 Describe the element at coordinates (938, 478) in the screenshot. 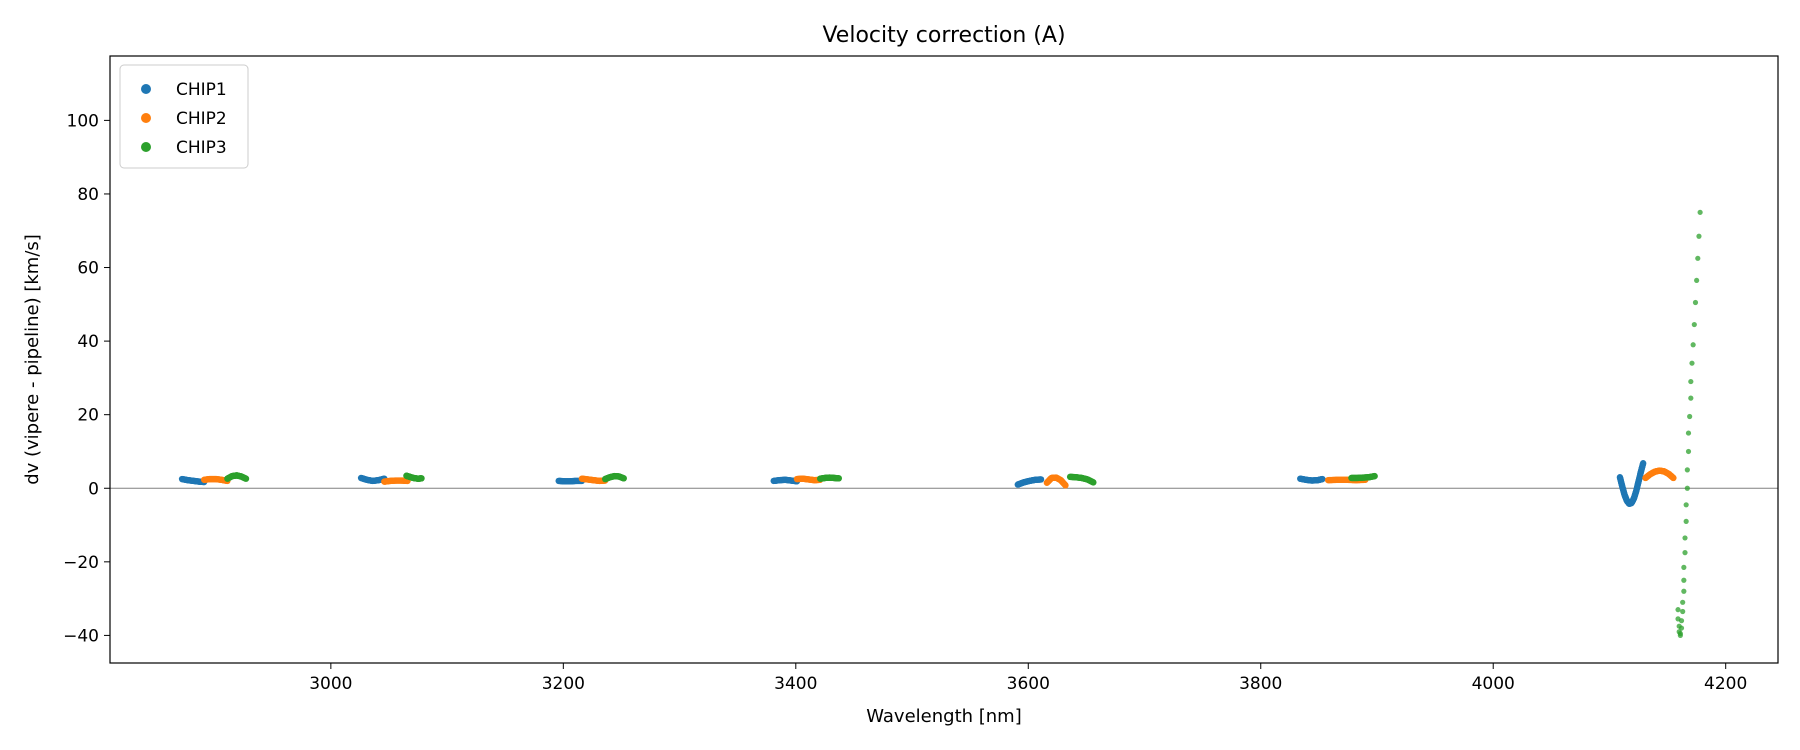

I see `series-chip2` at that location.